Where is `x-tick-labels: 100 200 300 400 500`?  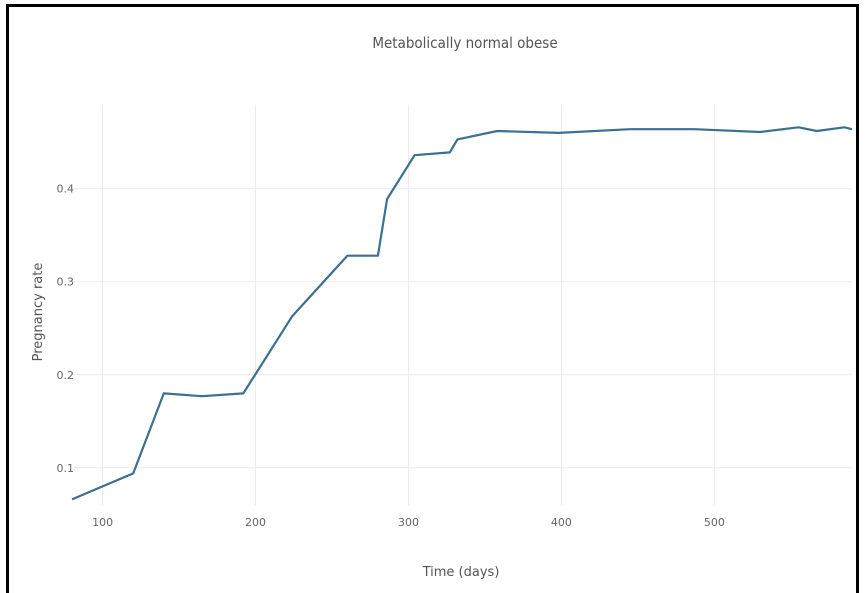 x-tick-labels: 100 200 300 400 500 is located at coordinates (408, 522).